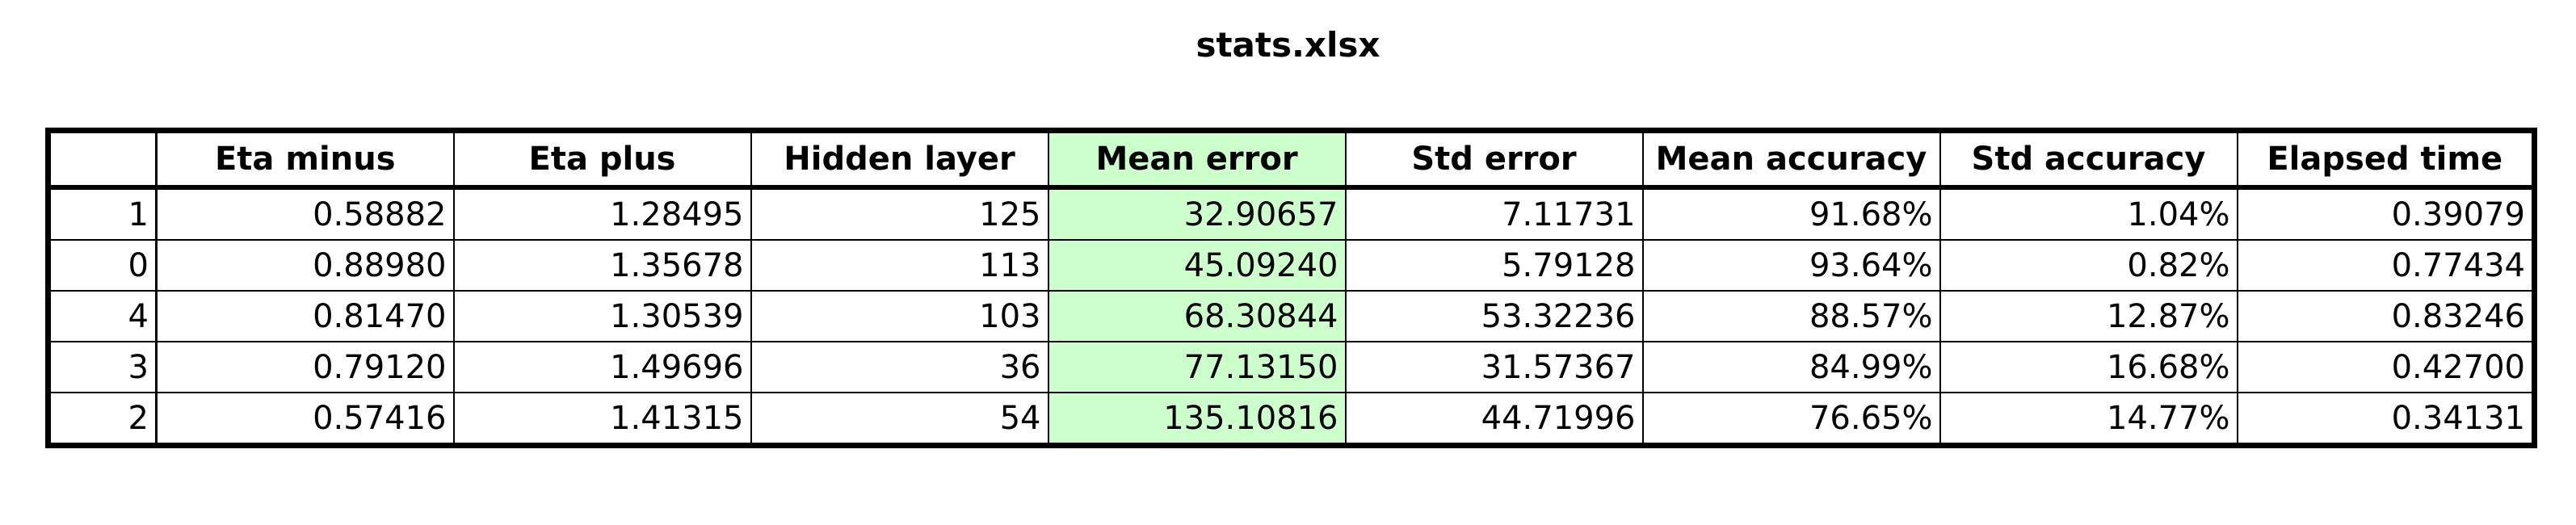 The height and width of the screenshot is (525, 2576). I want to click on cell-std-accuracy: 1.04%, so click(2088, 214).